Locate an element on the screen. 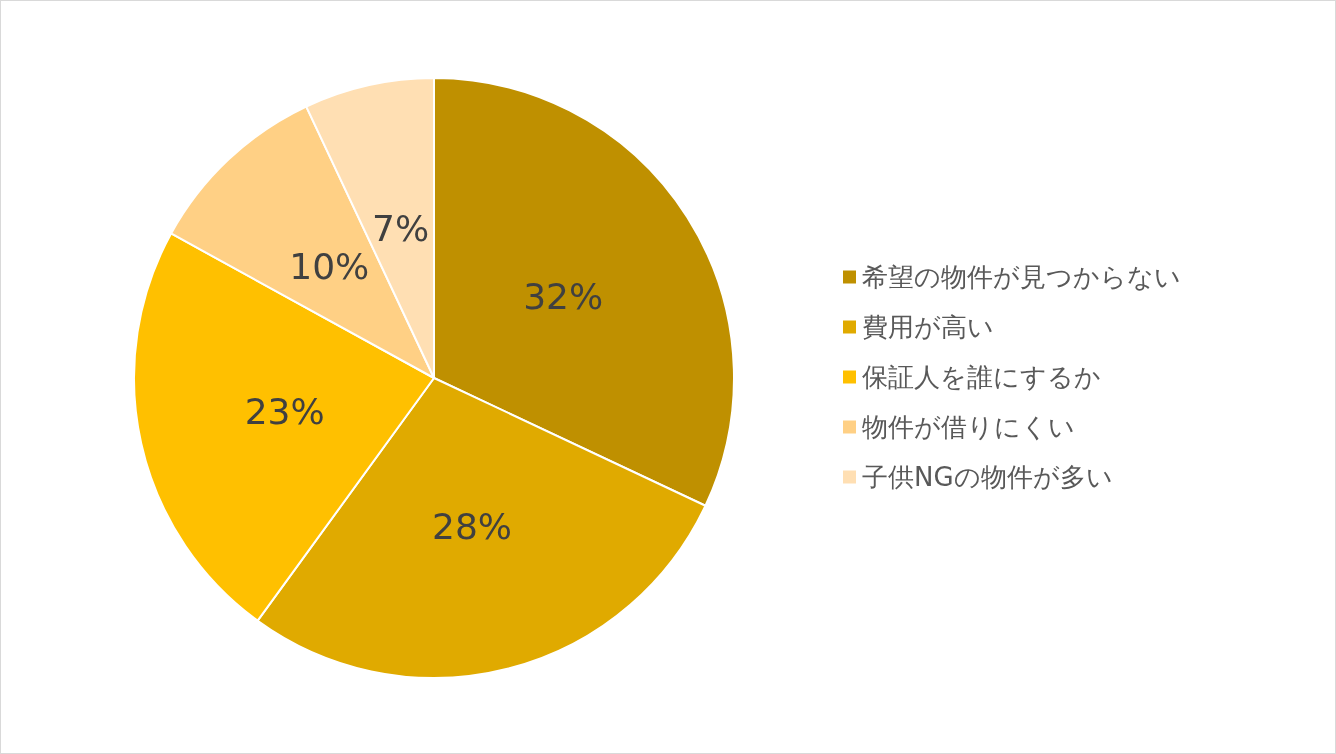  data-label: 7% is located at coordinates (401, 229).